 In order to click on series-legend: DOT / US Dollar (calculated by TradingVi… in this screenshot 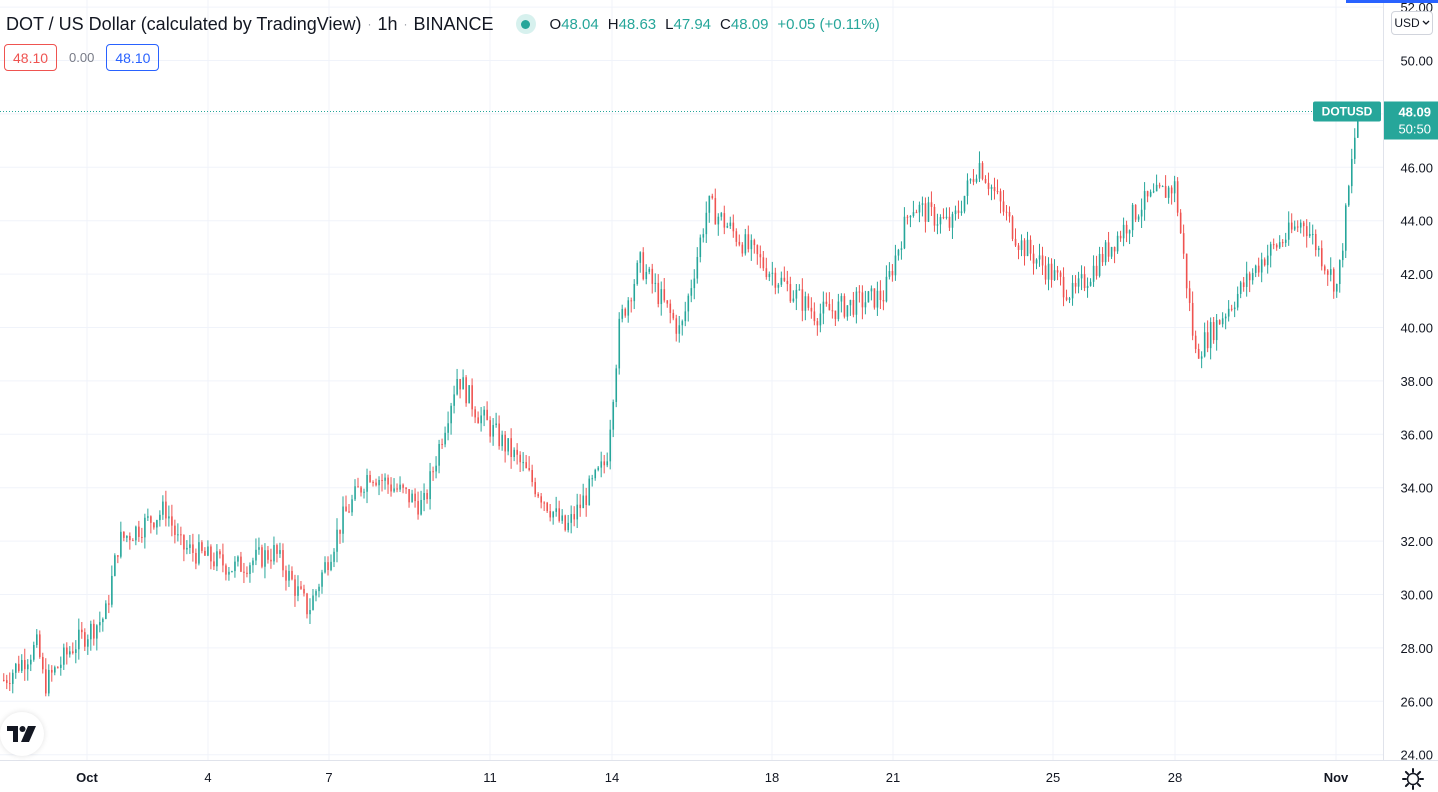, I will do `click(443, 24)`.